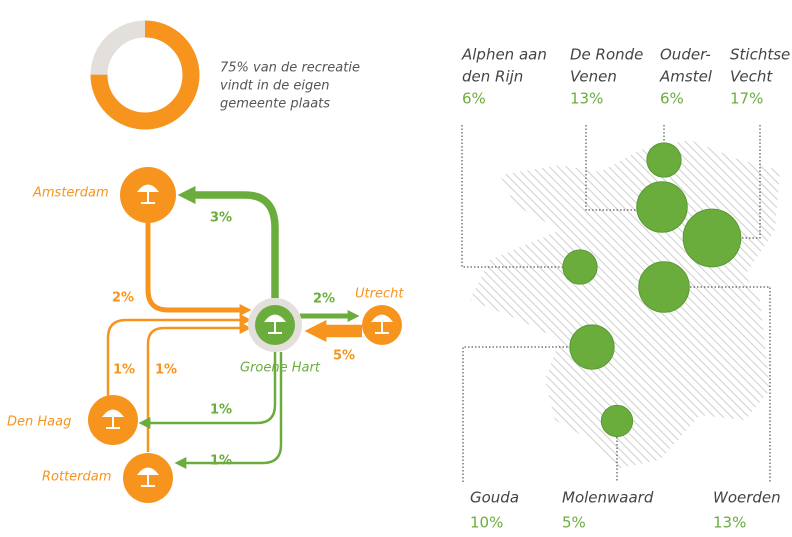 The height and width of the screenshot is (537, 792). What do you see at coordinates (70, 193) in the screenshot?
I see `node-label: Amsterdam` at bounding box center [70, 193].